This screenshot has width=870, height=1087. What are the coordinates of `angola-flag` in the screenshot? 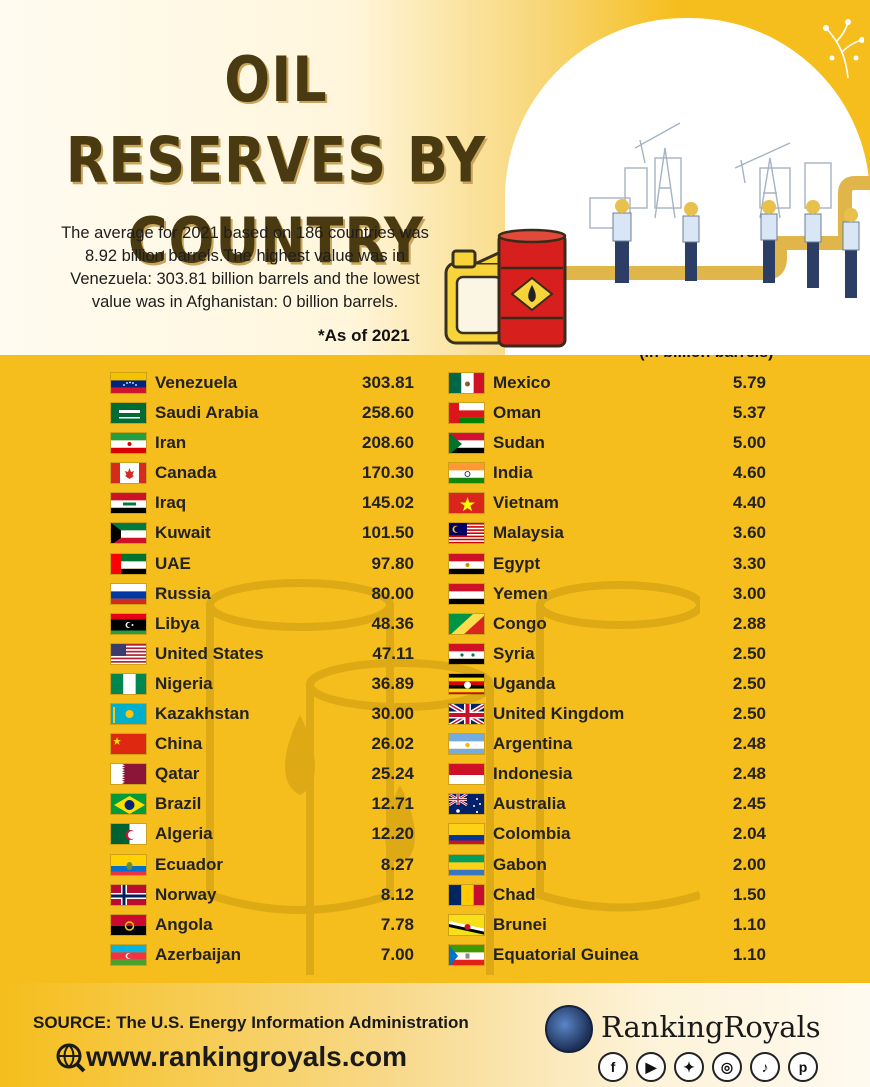 It's located at (128, 924).